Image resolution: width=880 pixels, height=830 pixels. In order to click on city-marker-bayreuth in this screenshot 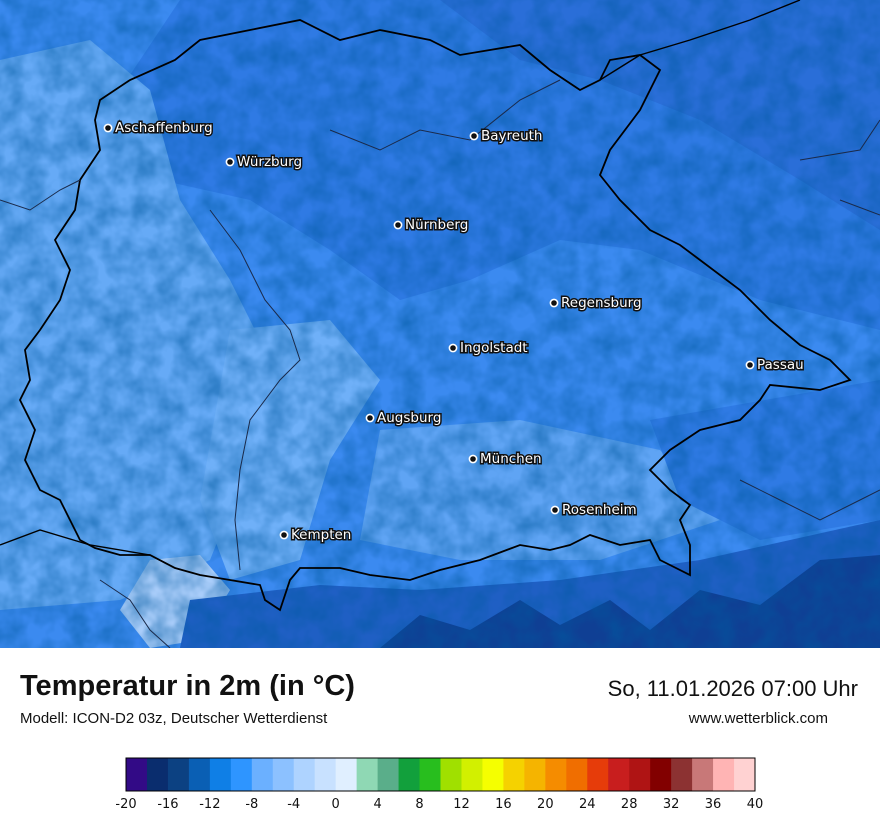, I will do `click(474, 136)`.